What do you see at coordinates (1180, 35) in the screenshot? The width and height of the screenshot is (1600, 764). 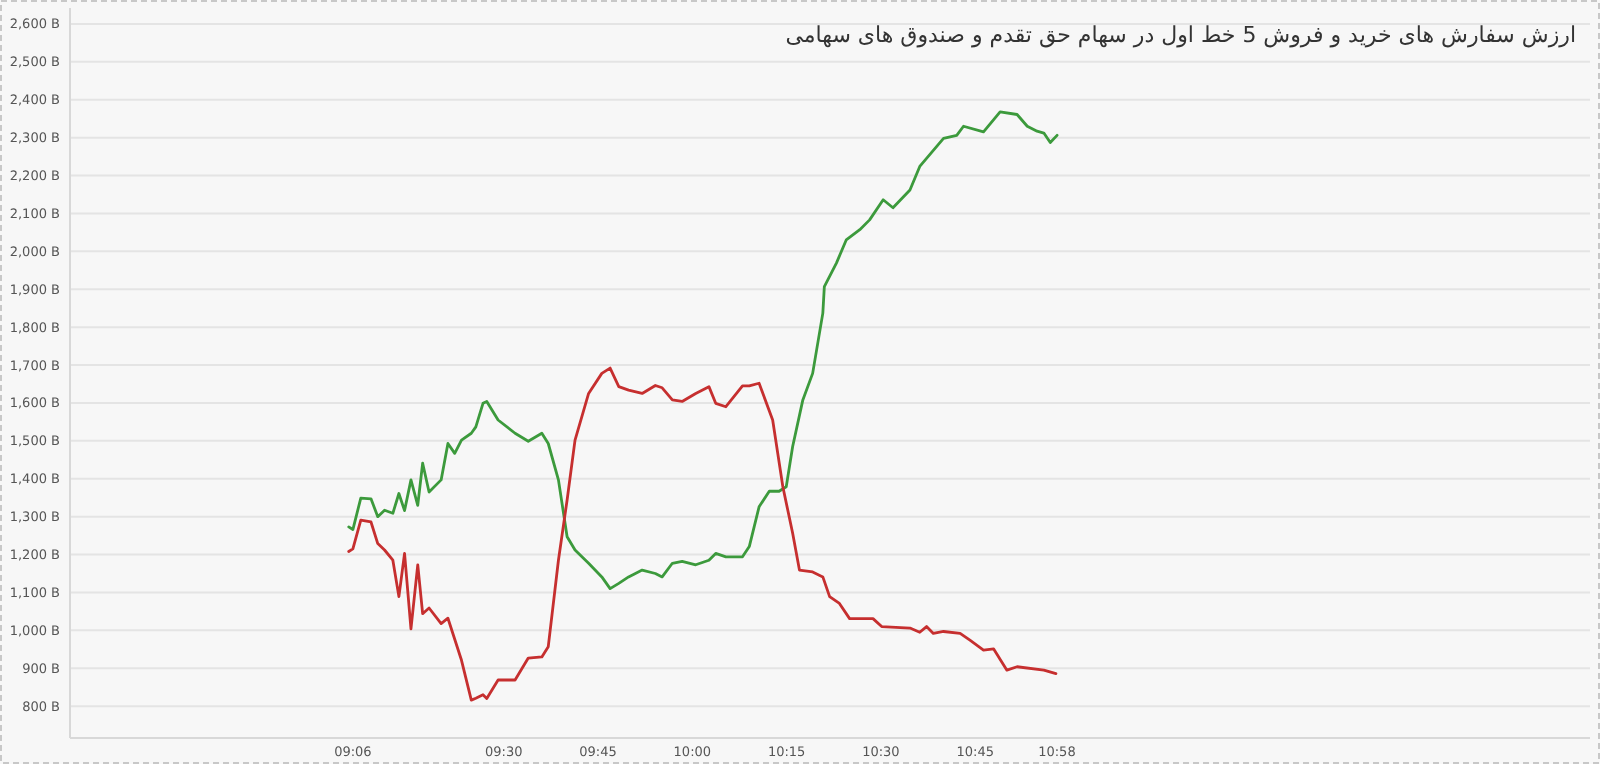 I see `text: ارزش سفارش های خرید و فروش 5 خط اول در سهام حق تقدم و صندوق های سهامی` at bounding box center [1180, 35].